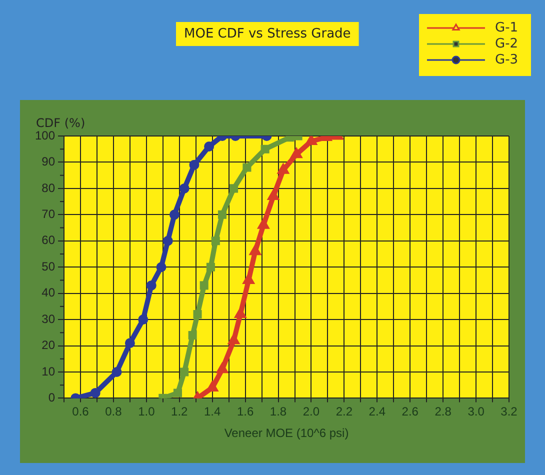 This screenshot has height=475, width=545. What do you see at coordinates (61, 123) in the screenshot?
I see `y-axis-title: CDF (%)` at bounding box center [61, 123].